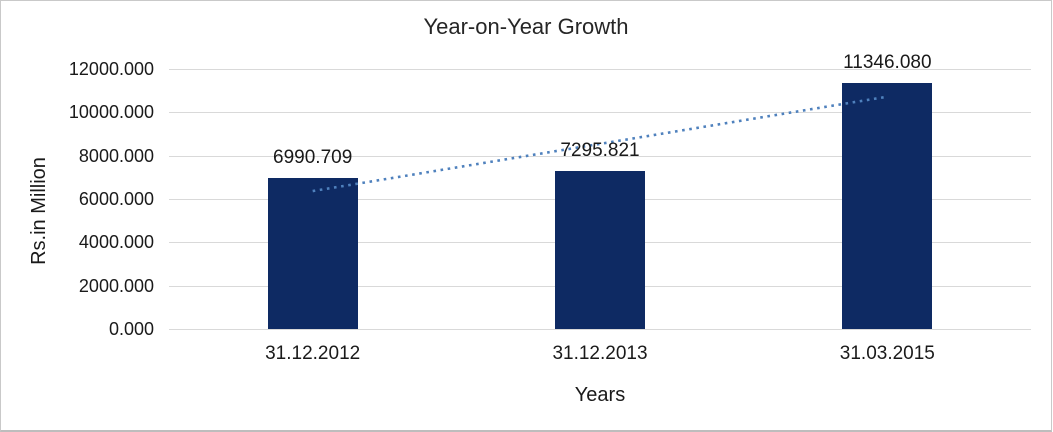 This screenshot has width=1053, height=432. Describe the element at coordinates (116, 242) in the screenshot. I see `y-tick-label: 4000.000` at that location.